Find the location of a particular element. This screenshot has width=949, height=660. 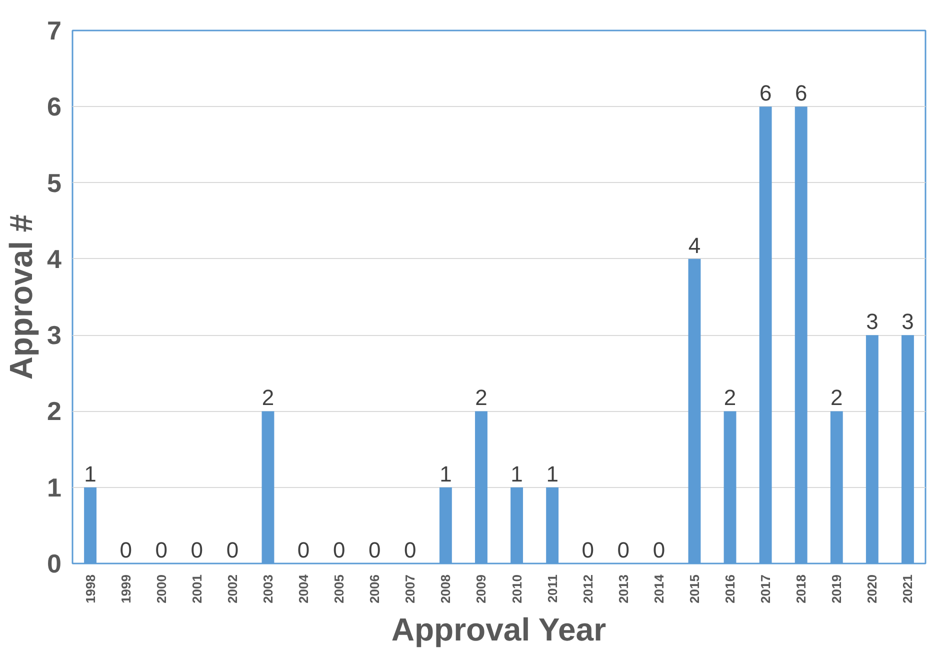

x-tick-label: 2007 is located at coordinates (410, 589).